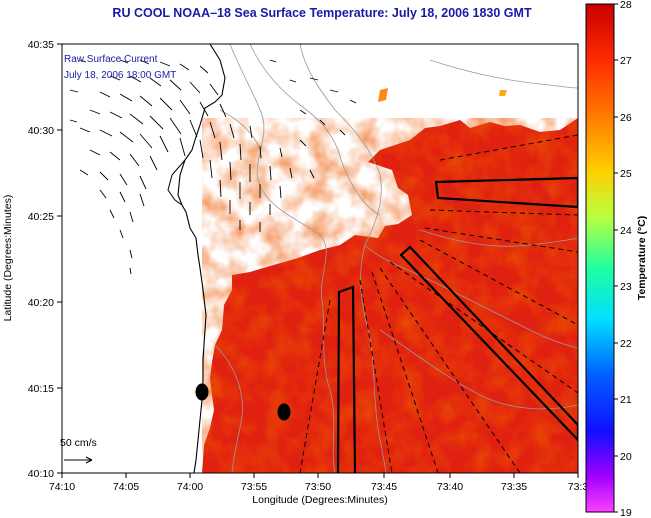 This screenshot has height=518, width=651. I want to click on x-tick-label: 73:40, so click(450, 487).